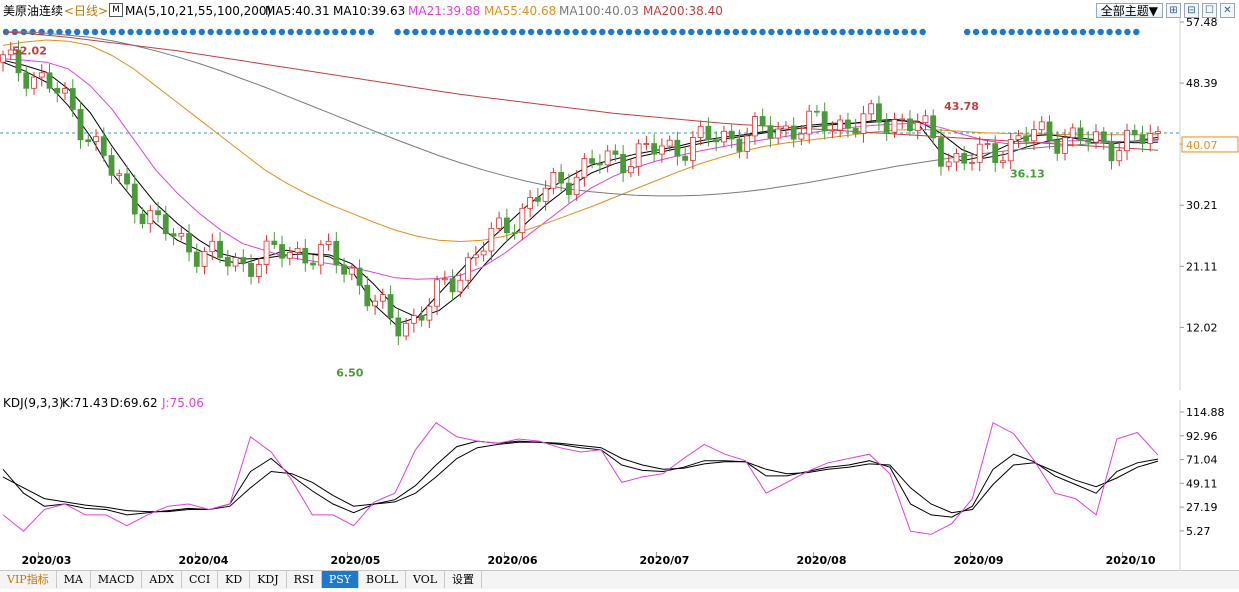 This screenshot has height=592, width=1239. What do you see at coordinates (86, 11) in the screenshot?
I see `period-label: <日线>` at bounding box center [86, 11].